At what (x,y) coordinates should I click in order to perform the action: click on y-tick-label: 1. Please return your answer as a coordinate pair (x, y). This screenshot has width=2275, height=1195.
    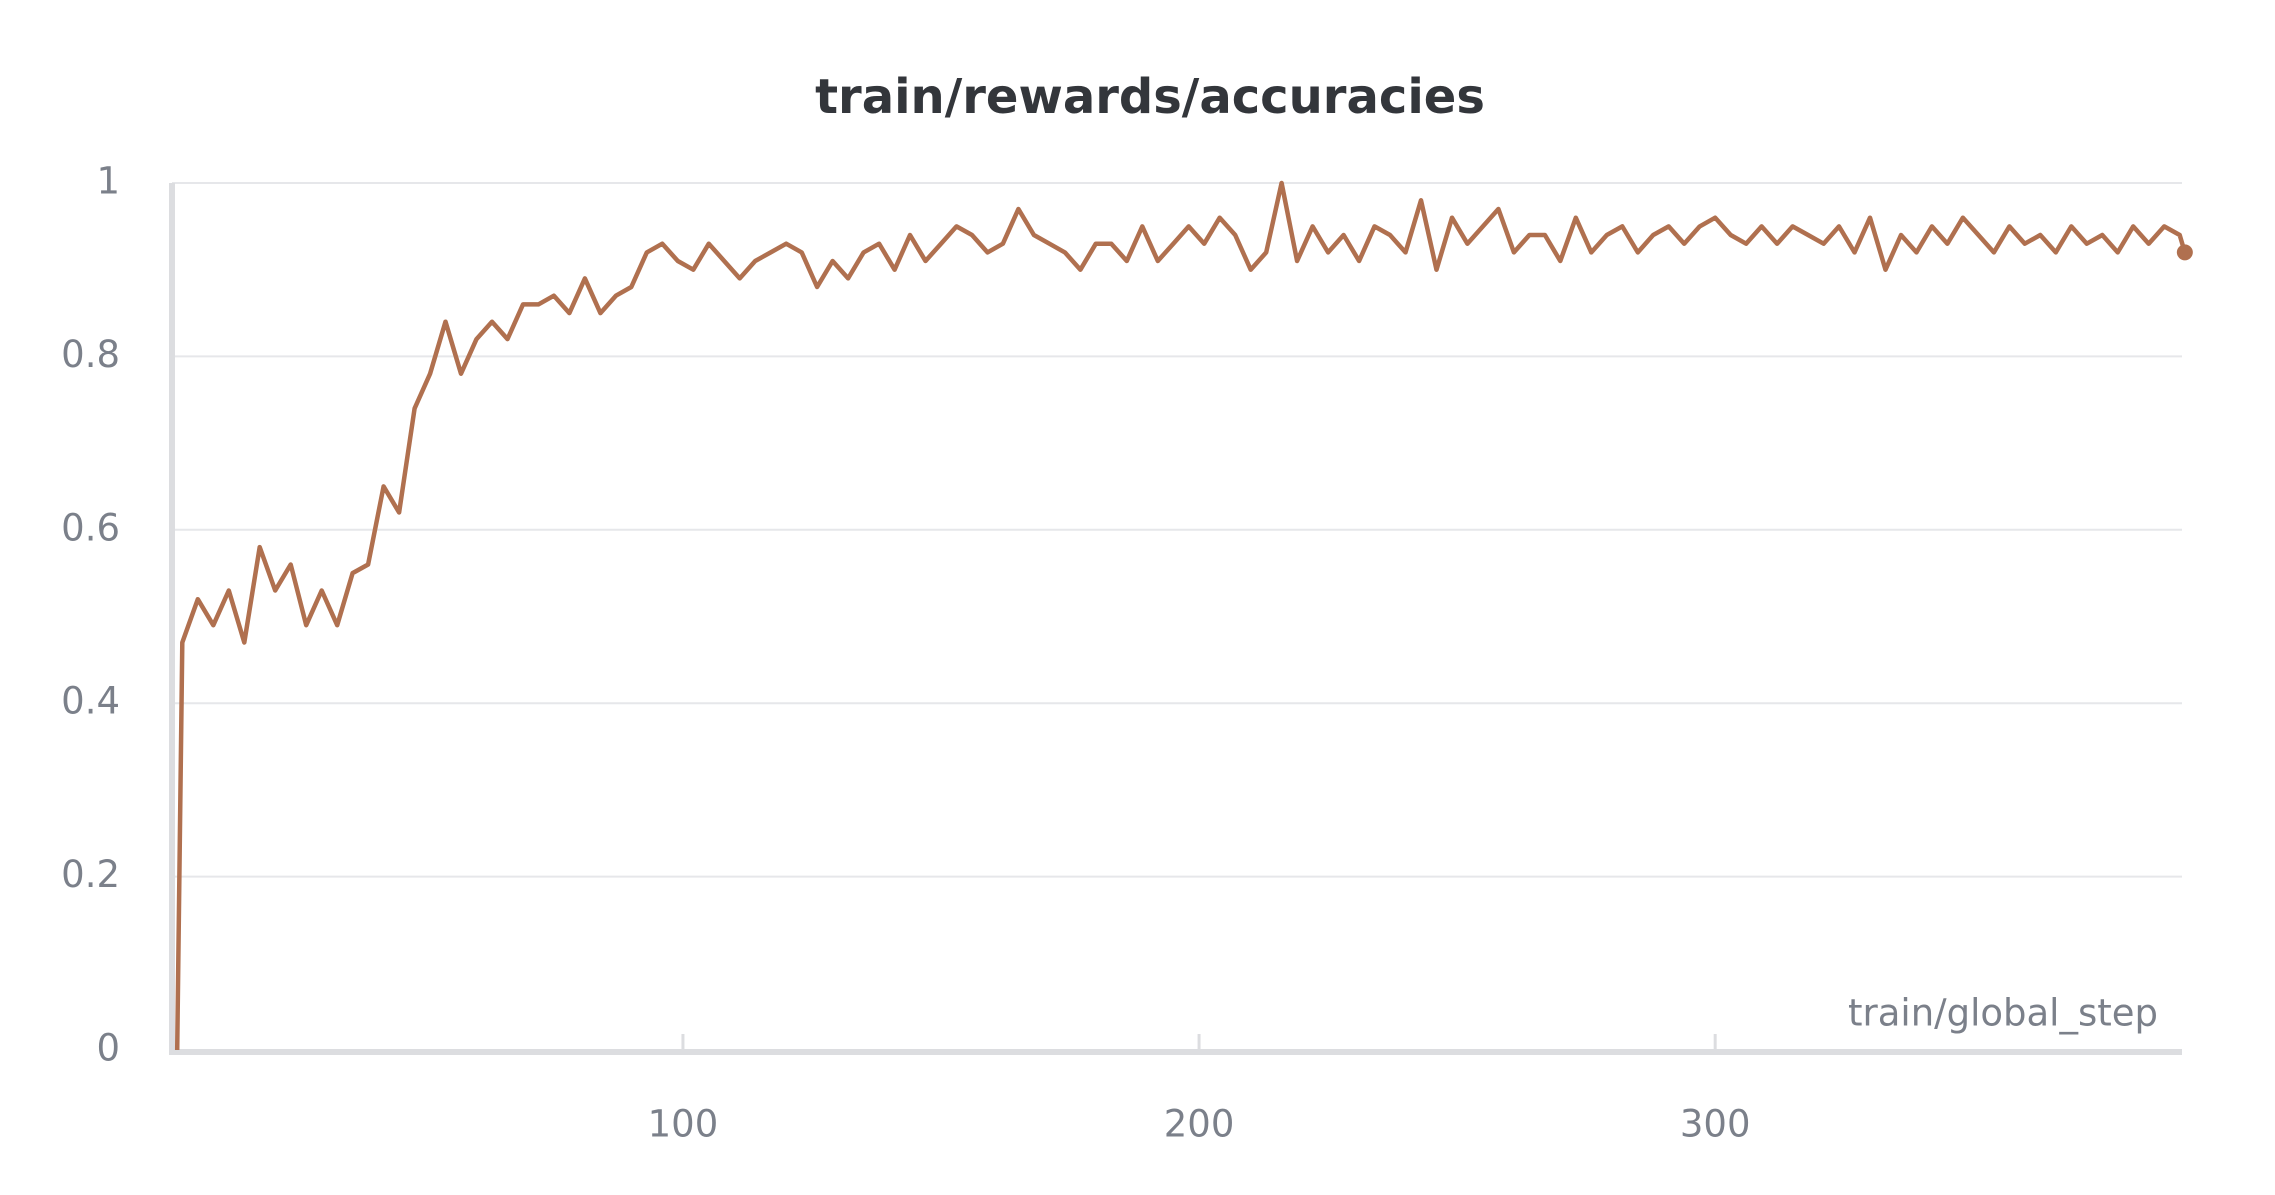
    Looking at the image, I should click on (108, 181).